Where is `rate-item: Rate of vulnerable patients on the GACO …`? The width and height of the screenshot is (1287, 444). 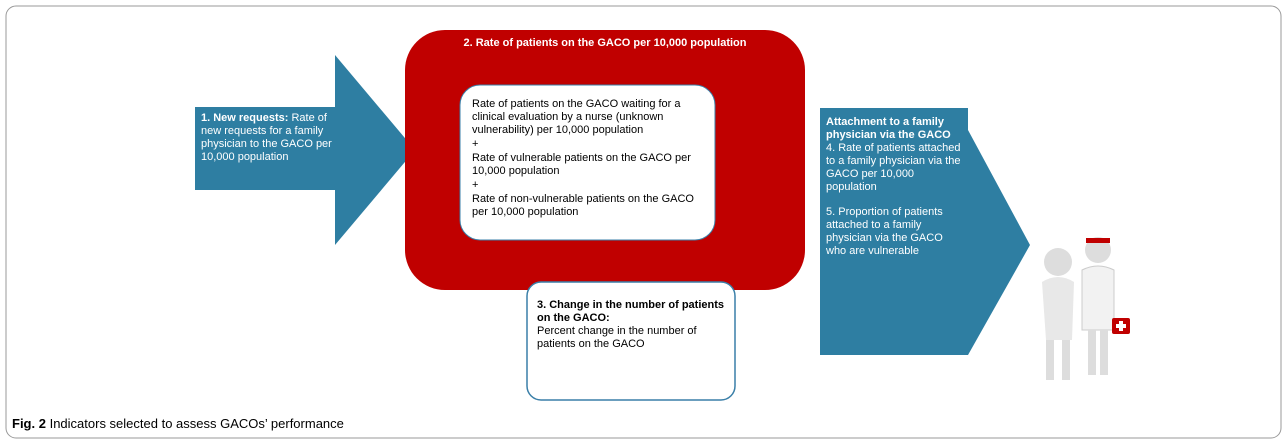 rate-item: Rate of vulnerable patients on the GACO … is located at coordinates (581, 164).